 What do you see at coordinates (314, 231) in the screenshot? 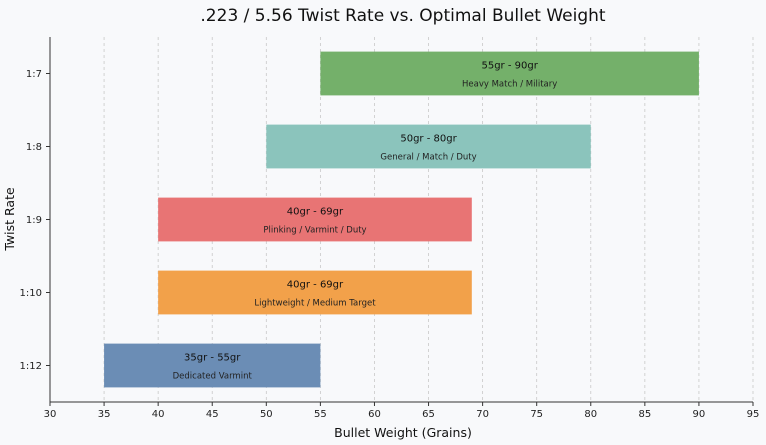
I see `bar-use-label: Plinking / Varmint / Duty` at bounding box center [314, 231].